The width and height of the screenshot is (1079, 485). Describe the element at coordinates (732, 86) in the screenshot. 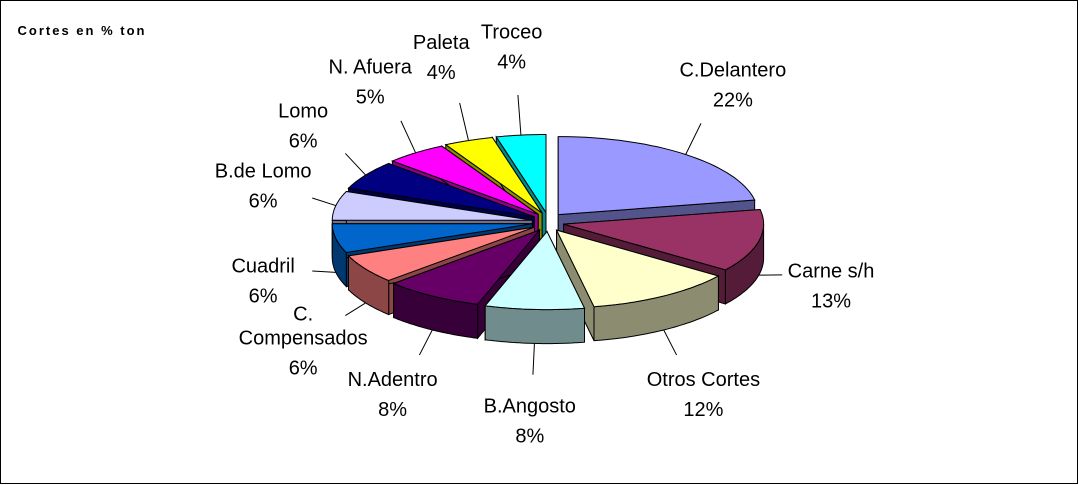

I see `data-label: C.Delantero 22%` at that location.